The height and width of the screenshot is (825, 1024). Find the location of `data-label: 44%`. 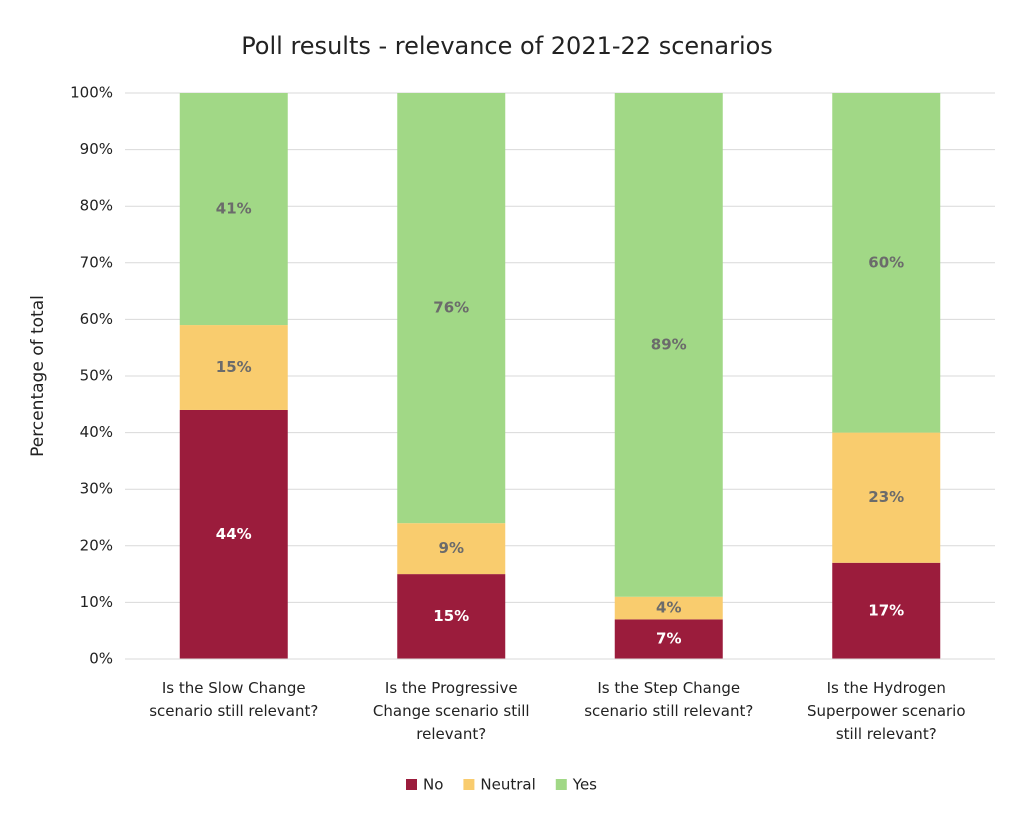

data-label: 44% is located at coordinates (234, 534).